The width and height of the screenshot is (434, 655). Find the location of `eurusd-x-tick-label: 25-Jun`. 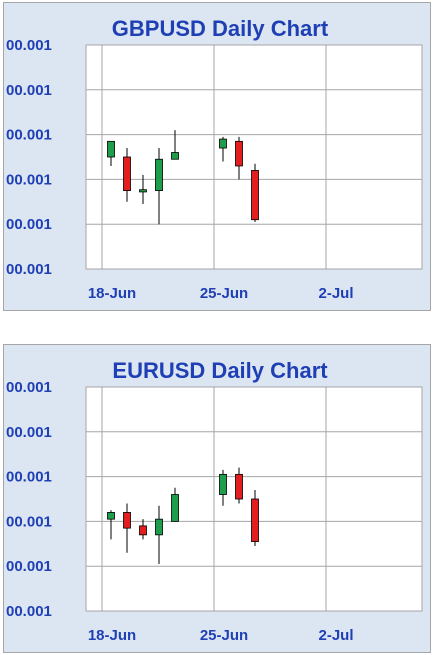

eurusd-x-tick-label: 25-Jun is located at coordinates (224, 635).